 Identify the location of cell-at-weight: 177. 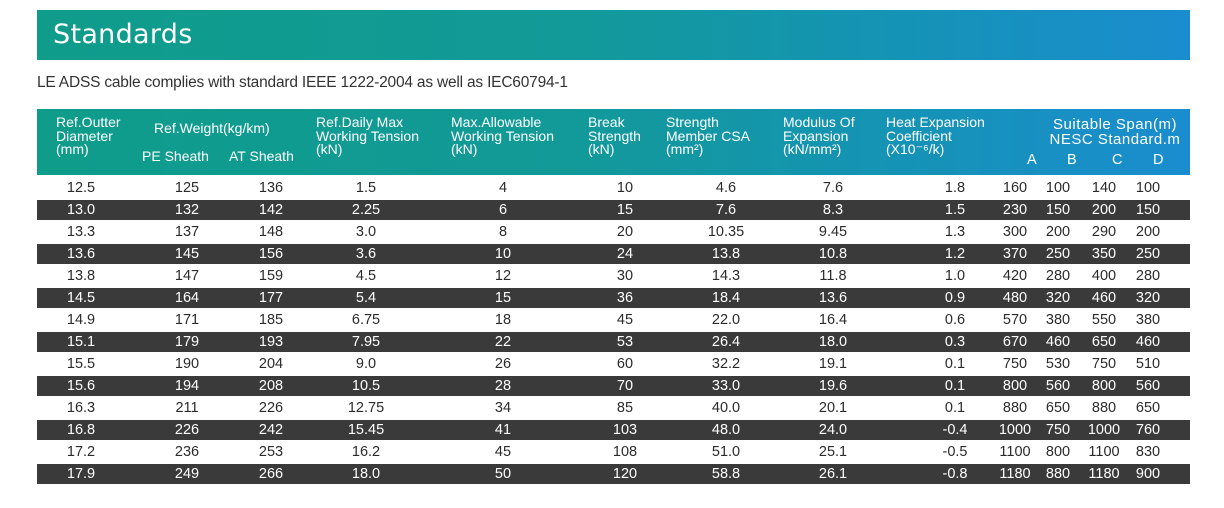
(271, 298).